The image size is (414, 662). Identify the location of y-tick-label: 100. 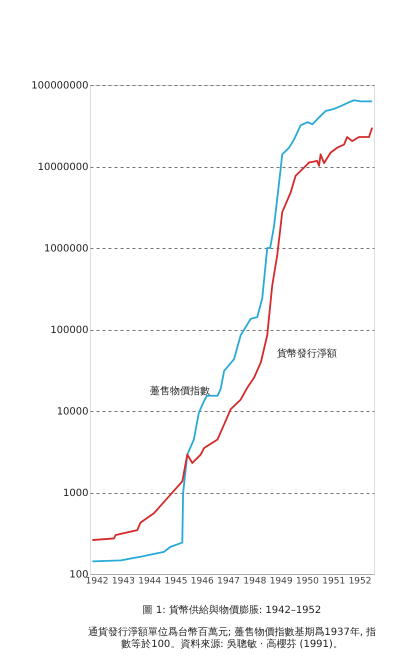
(78, 575).